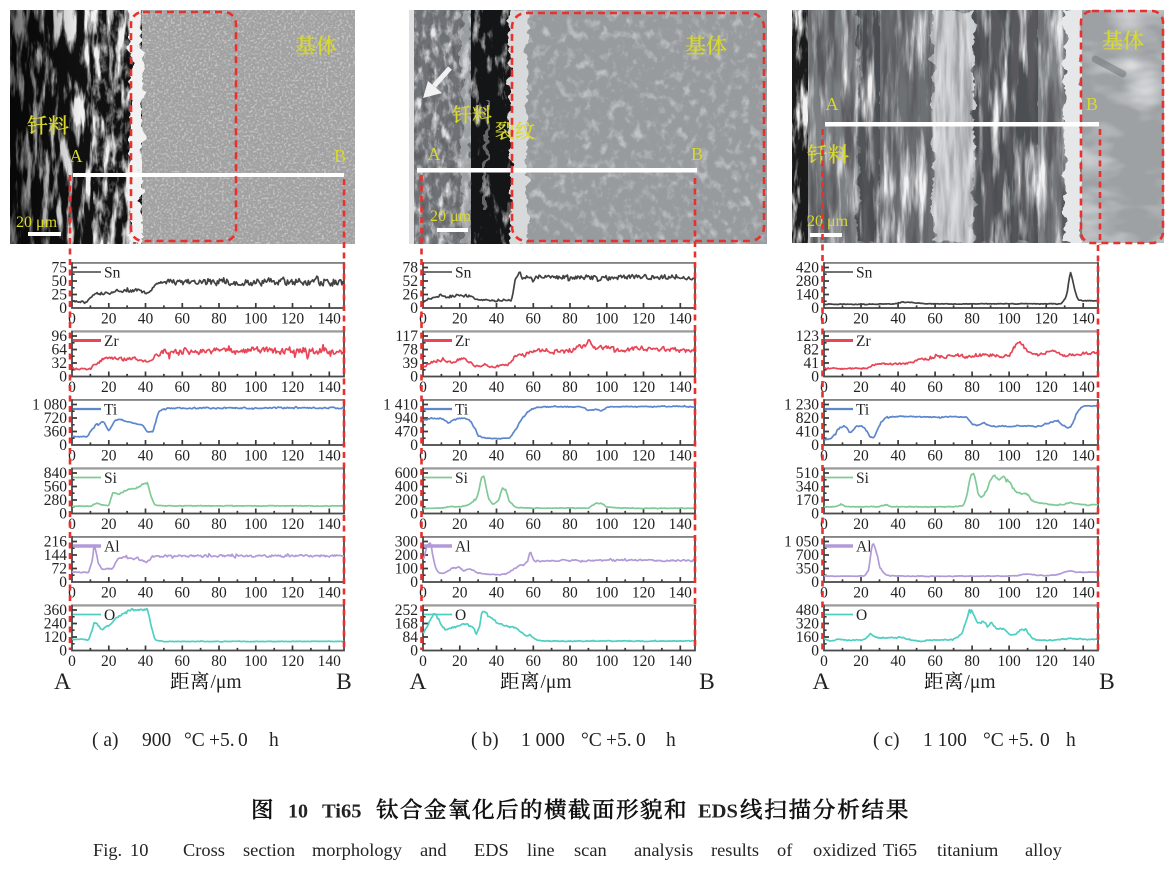 Image resolution: width=1176 pixels, height=873 pixels. What do you see at coordinates (107, 850) in the screenshot?
I see `svg-text: Fig.` at bounding box center [107, 850].